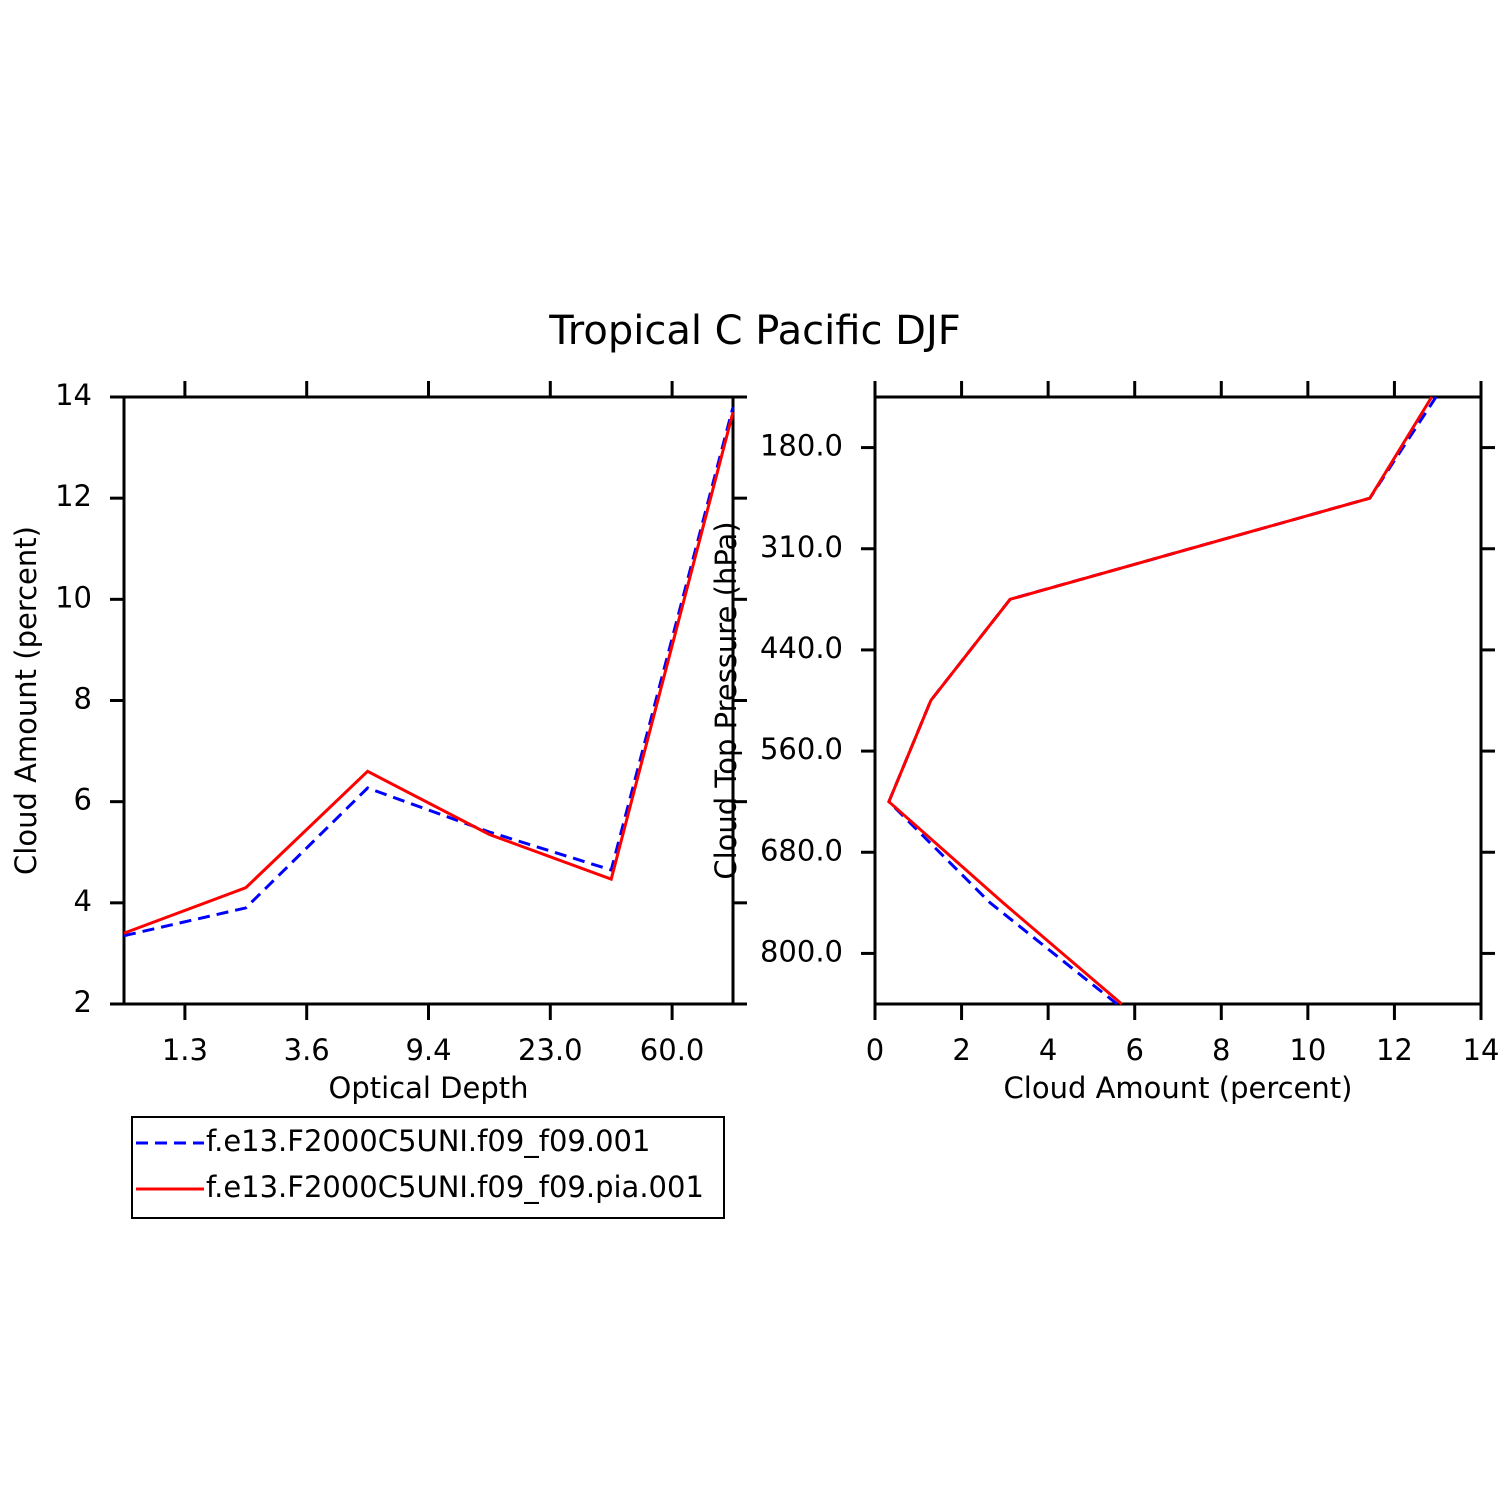  I want to click on legend-label: f.e13.F2000C5UNI.f09_f09.pia.001, so click(455, 1187).